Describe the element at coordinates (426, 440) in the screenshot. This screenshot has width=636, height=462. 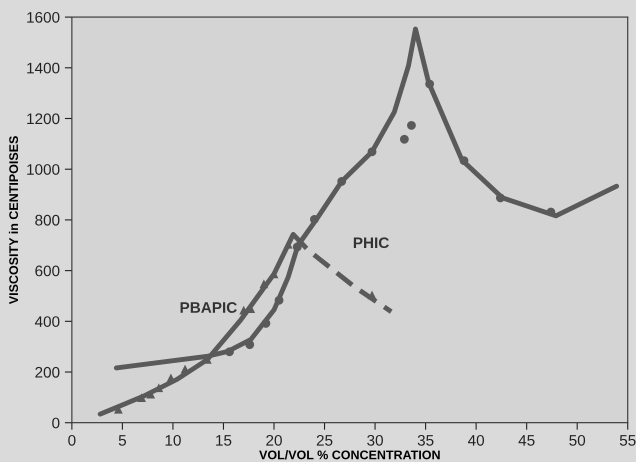
I see `x-tick-label: 35` at that location.